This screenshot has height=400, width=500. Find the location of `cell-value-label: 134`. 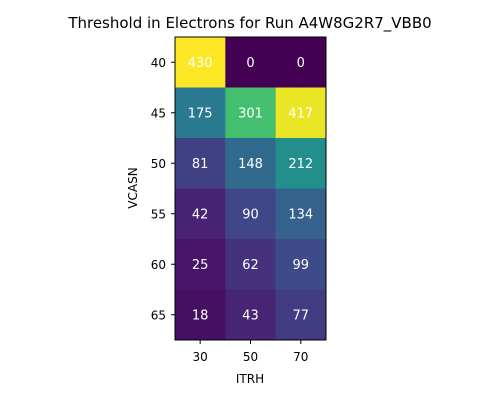

cell-value-label: 134 is located at coordinates (300, 214).